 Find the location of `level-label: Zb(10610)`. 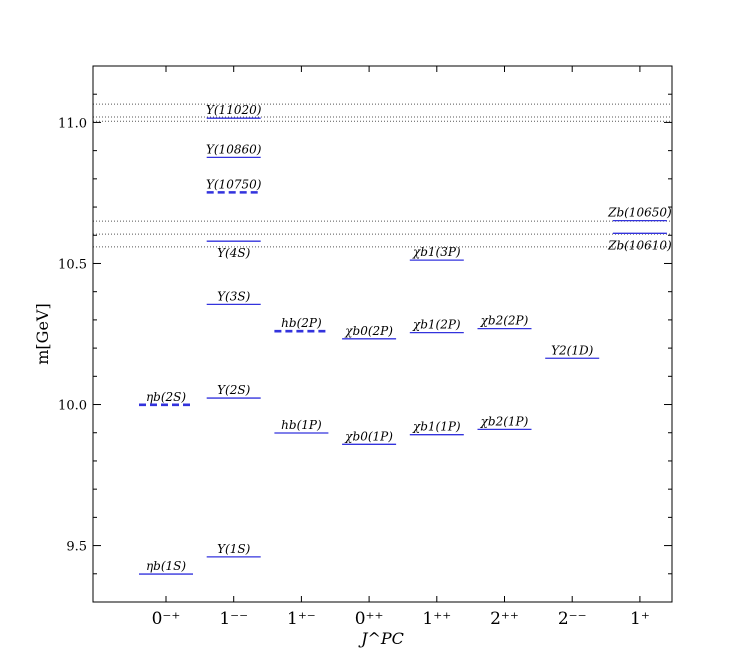

level-label: Zb(10610) is located at coordinates (639, 245).